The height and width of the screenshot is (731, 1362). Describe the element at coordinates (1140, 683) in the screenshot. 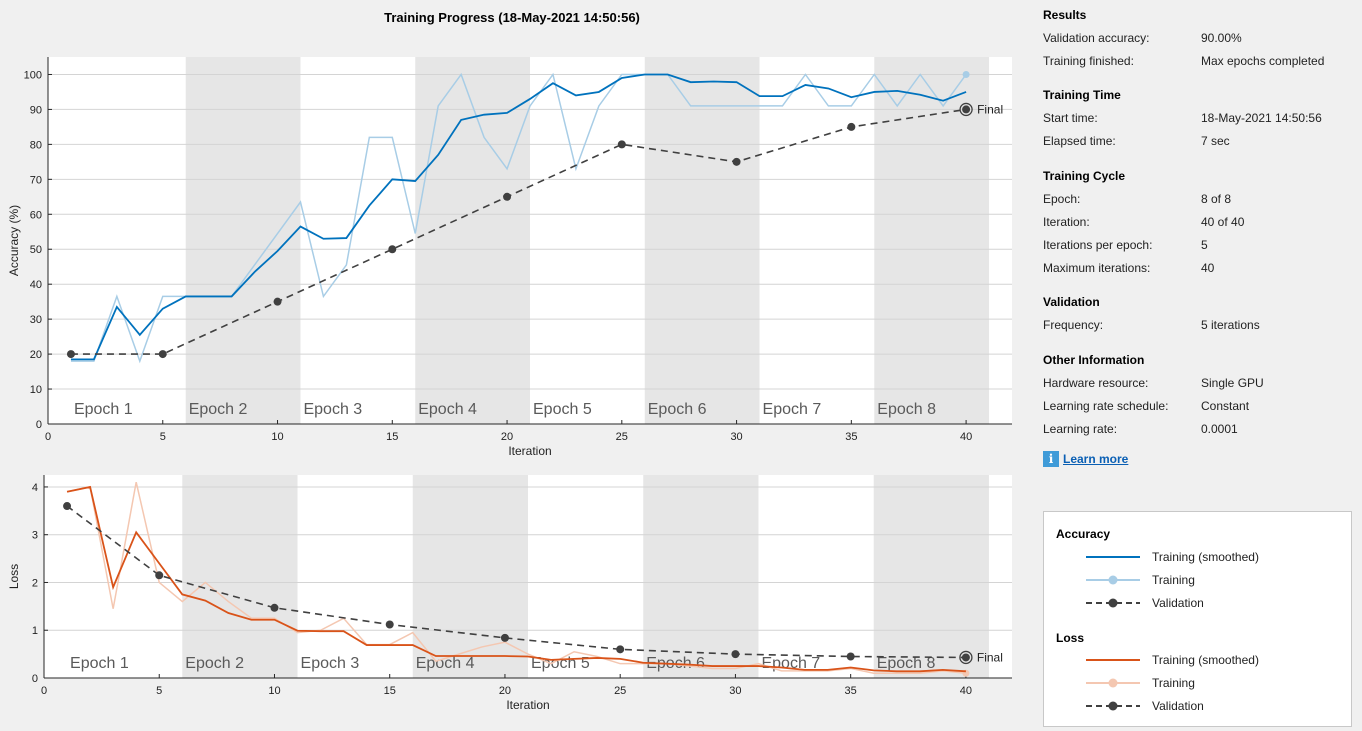

I see `legend-loss-training: Training` at that location.